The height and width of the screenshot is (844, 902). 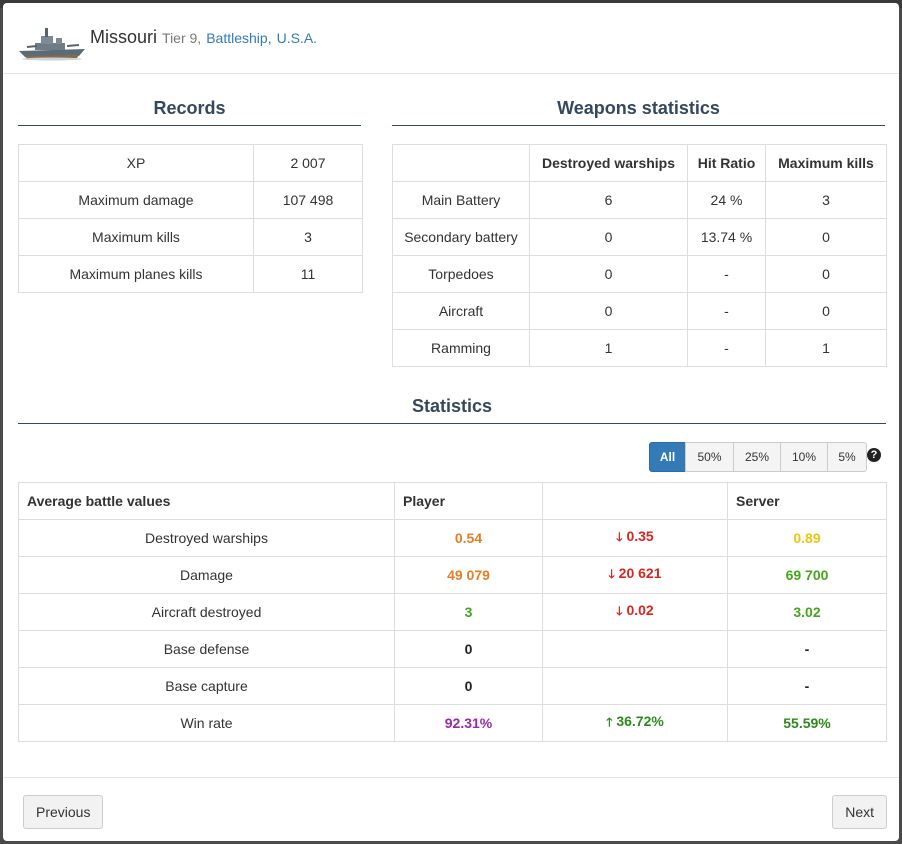 I want to click on next-button: Next, so click(x=859, y=812).